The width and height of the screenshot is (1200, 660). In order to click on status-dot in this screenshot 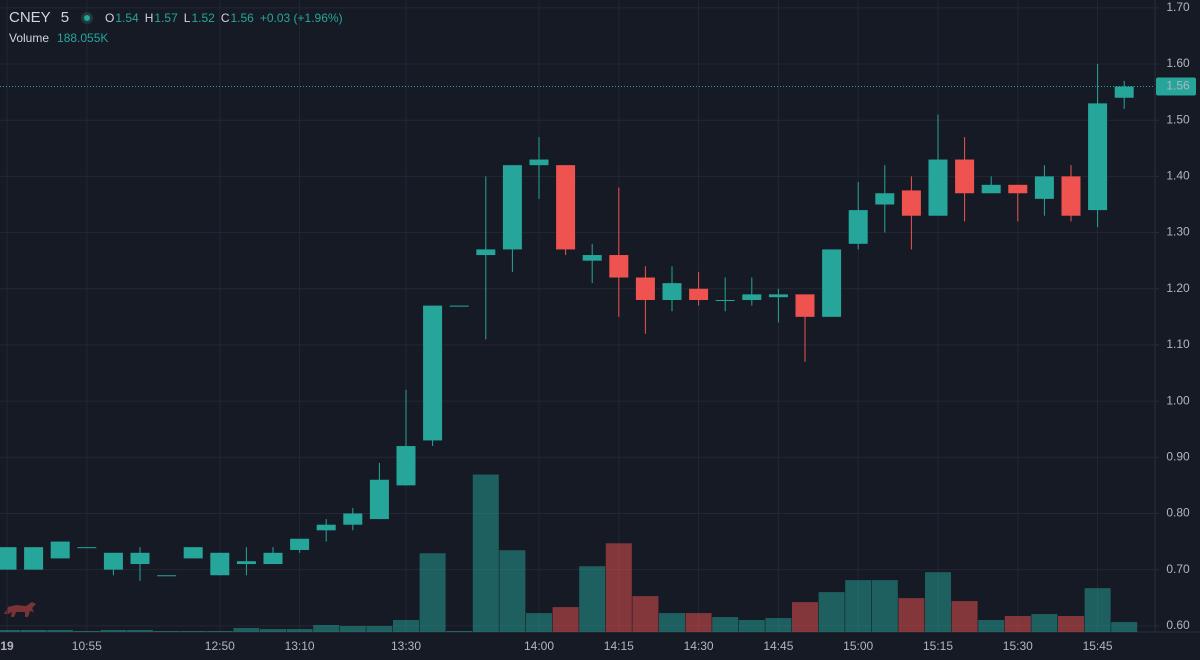, I will do `click(87, 18)`.